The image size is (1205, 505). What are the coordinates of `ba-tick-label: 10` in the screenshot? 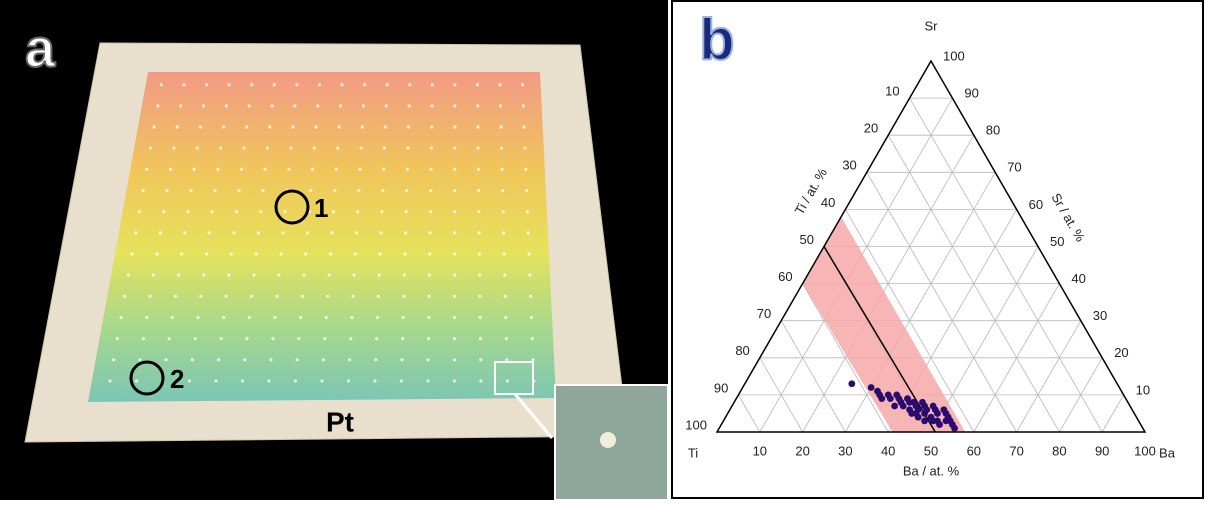 It's located at (760, 450).